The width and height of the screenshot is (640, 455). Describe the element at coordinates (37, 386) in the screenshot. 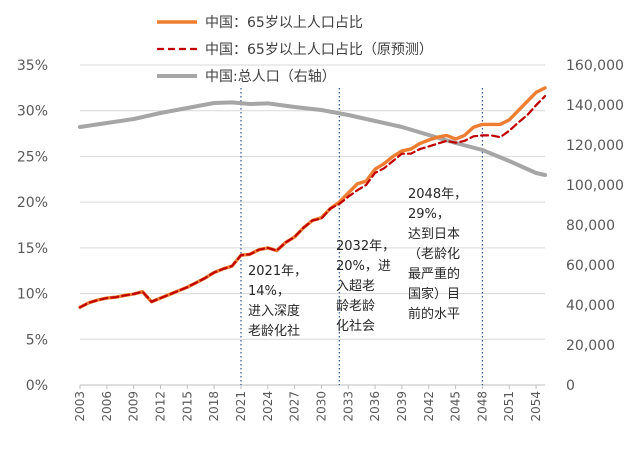

I see `left-tick-label: 0%` at that location.